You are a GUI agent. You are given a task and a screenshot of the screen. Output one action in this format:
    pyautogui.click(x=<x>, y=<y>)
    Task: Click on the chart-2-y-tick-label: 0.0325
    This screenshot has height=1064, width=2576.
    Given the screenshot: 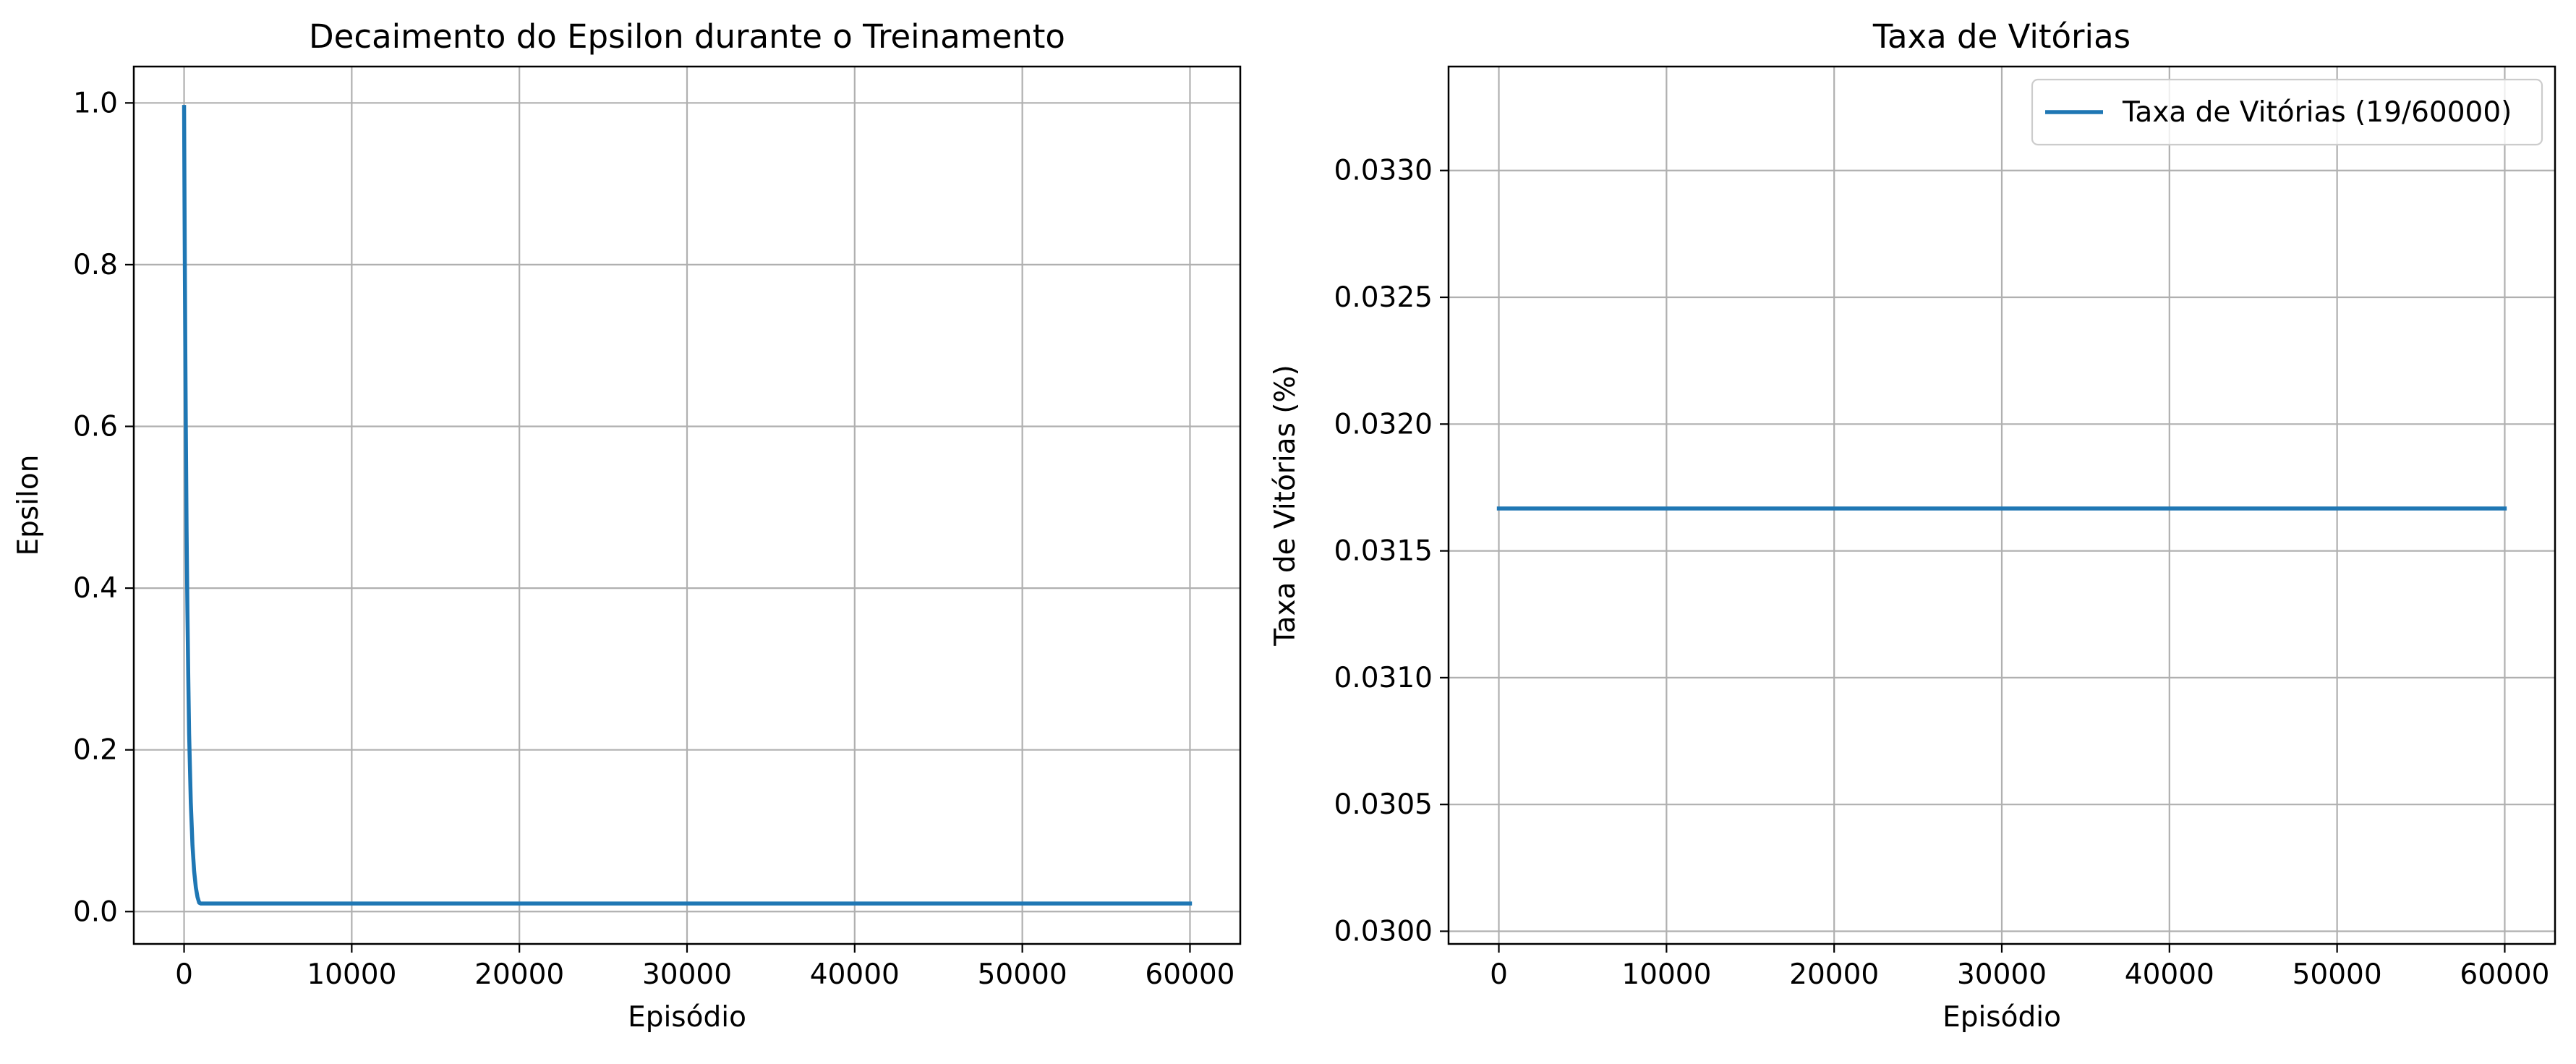 What is the action you would take?
    pyautogui.click(x=1383, y=297)
    